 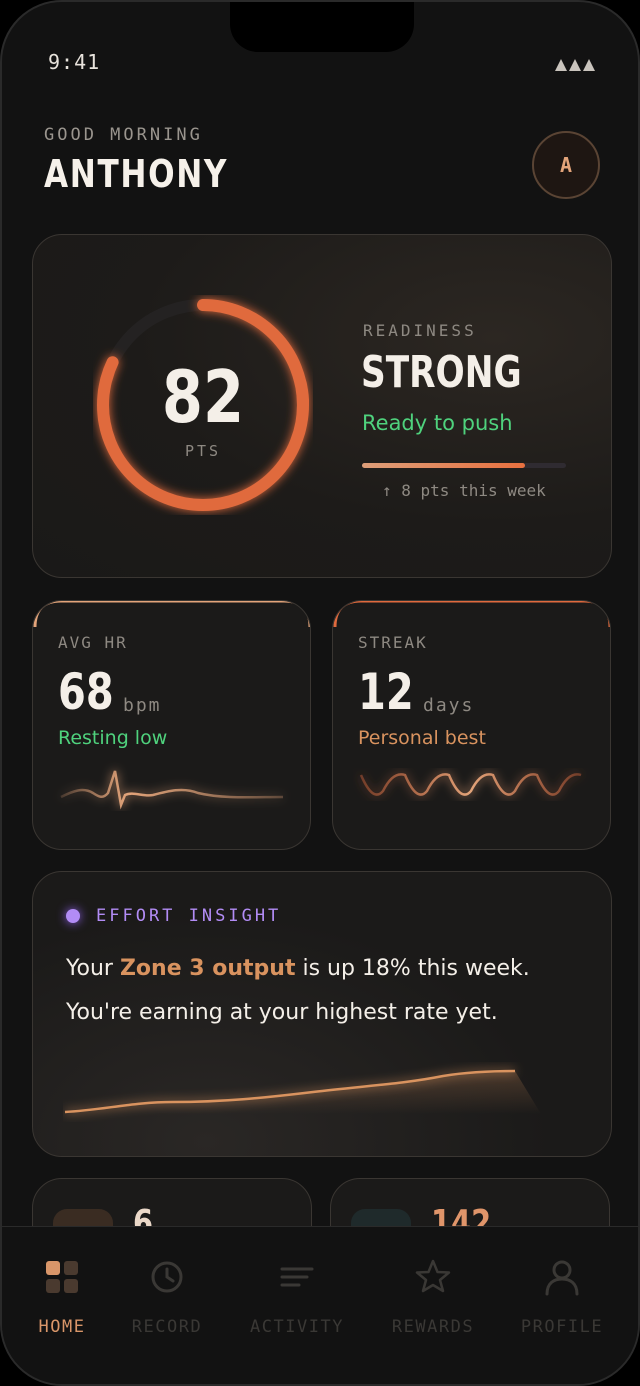 What do you see at coordinates (297, 1277) in the screenshot?
I see `list-icon` at bounding box center [297, 1277].